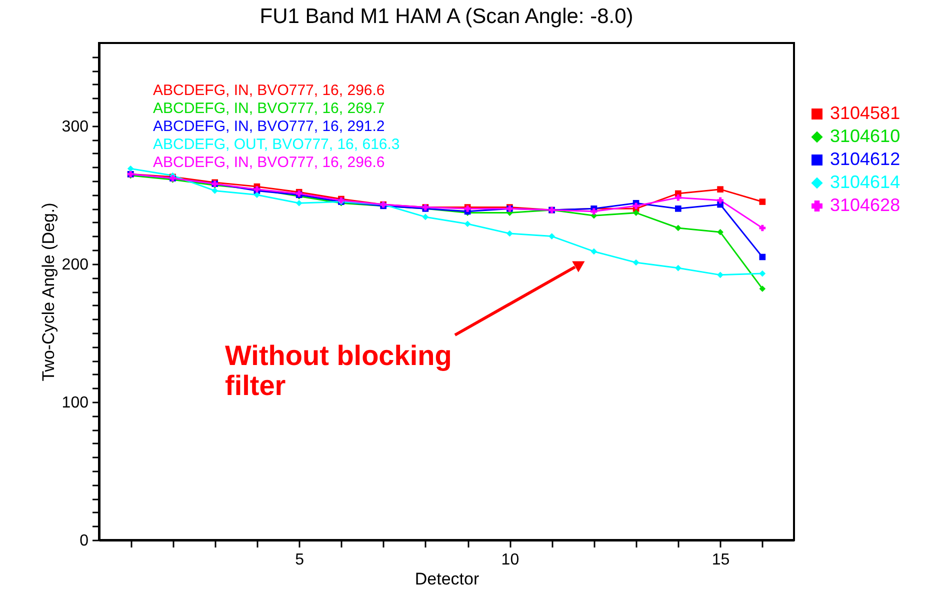  I want to click on y-tick-label: 0, so click(84, 541).